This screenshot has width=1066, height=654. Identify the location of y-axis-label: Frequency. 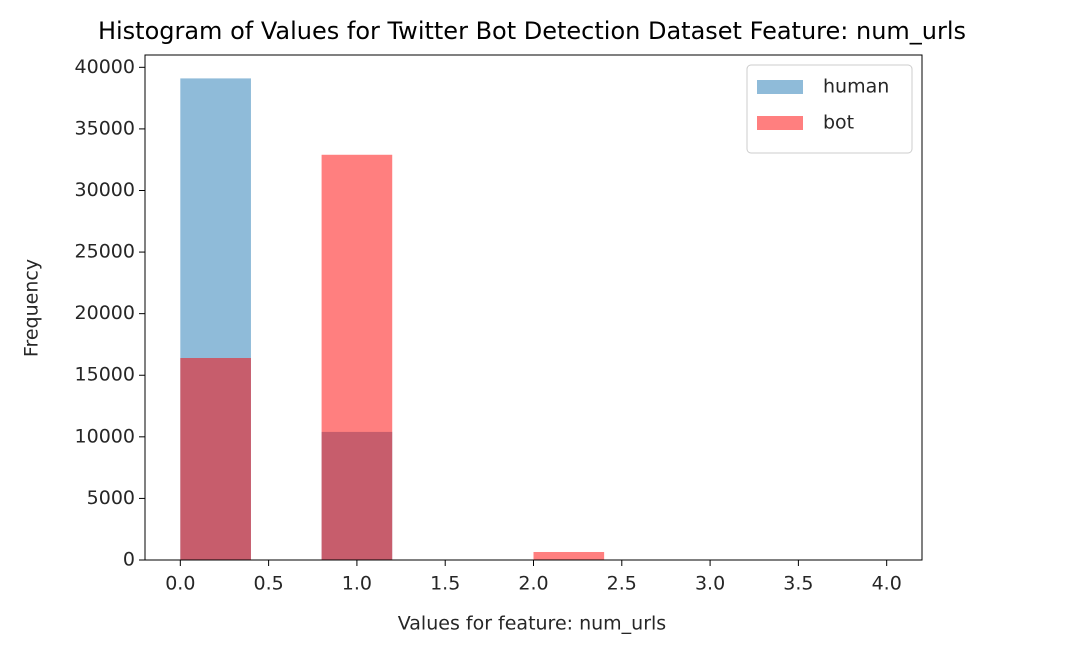
(32, 308).